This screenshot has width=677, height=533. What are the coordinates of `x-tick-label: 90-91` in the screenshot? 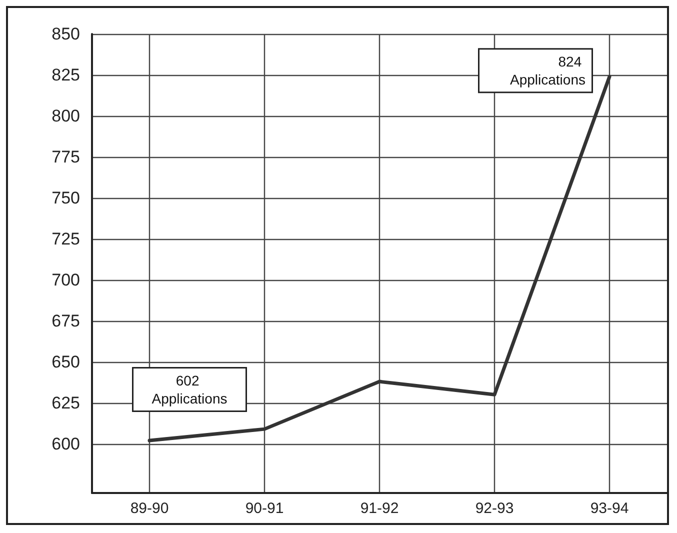 It's located at (264, 508).